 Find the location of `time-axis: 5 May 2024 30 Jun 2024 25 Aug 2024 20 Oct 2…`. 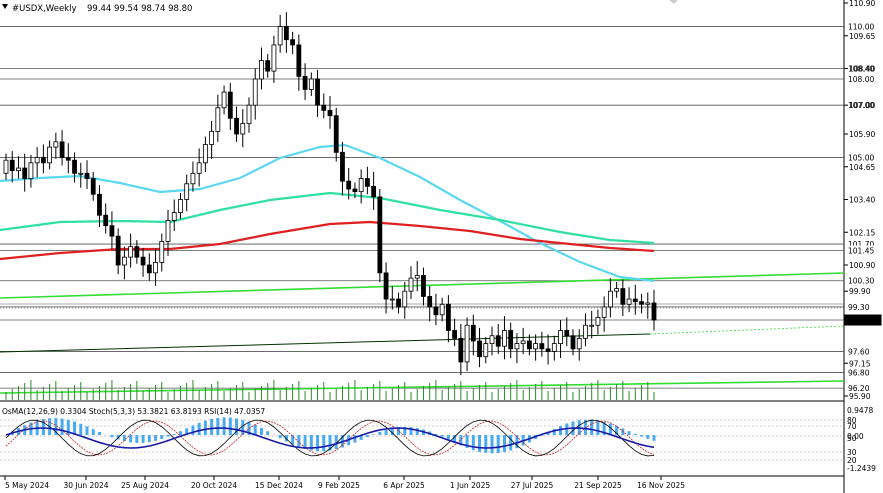

time-axis: 5 May 2024 30 Jun 2024 25 Aug 2024 20 Oct 2… is located at coordinates (344, 483).